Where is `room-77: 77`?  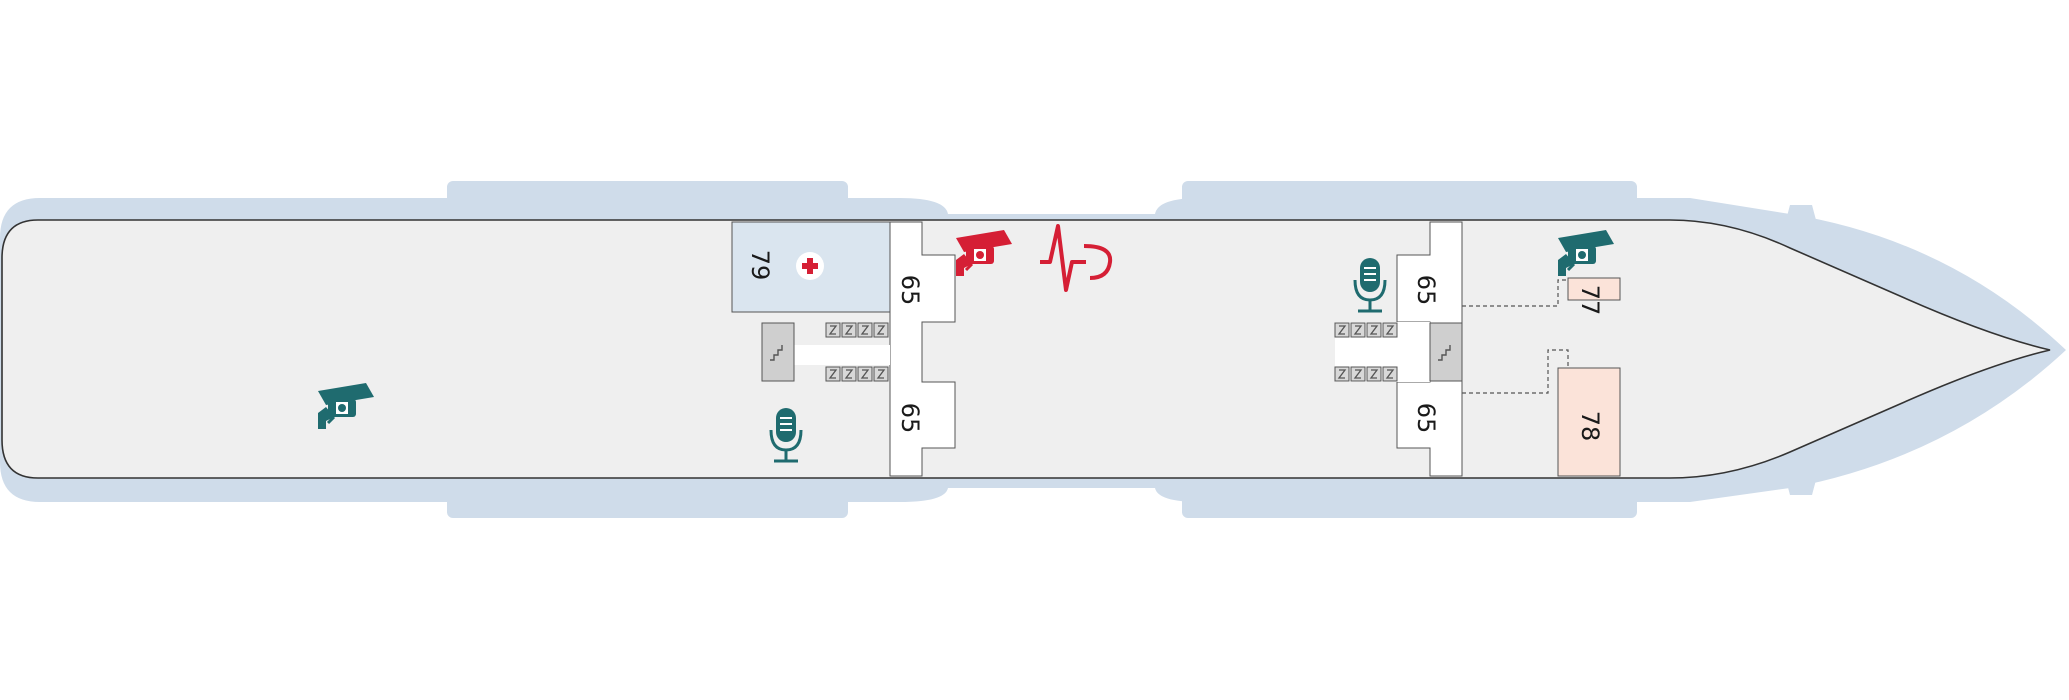 room-77: 77 is located at coordinates (1594, 296).